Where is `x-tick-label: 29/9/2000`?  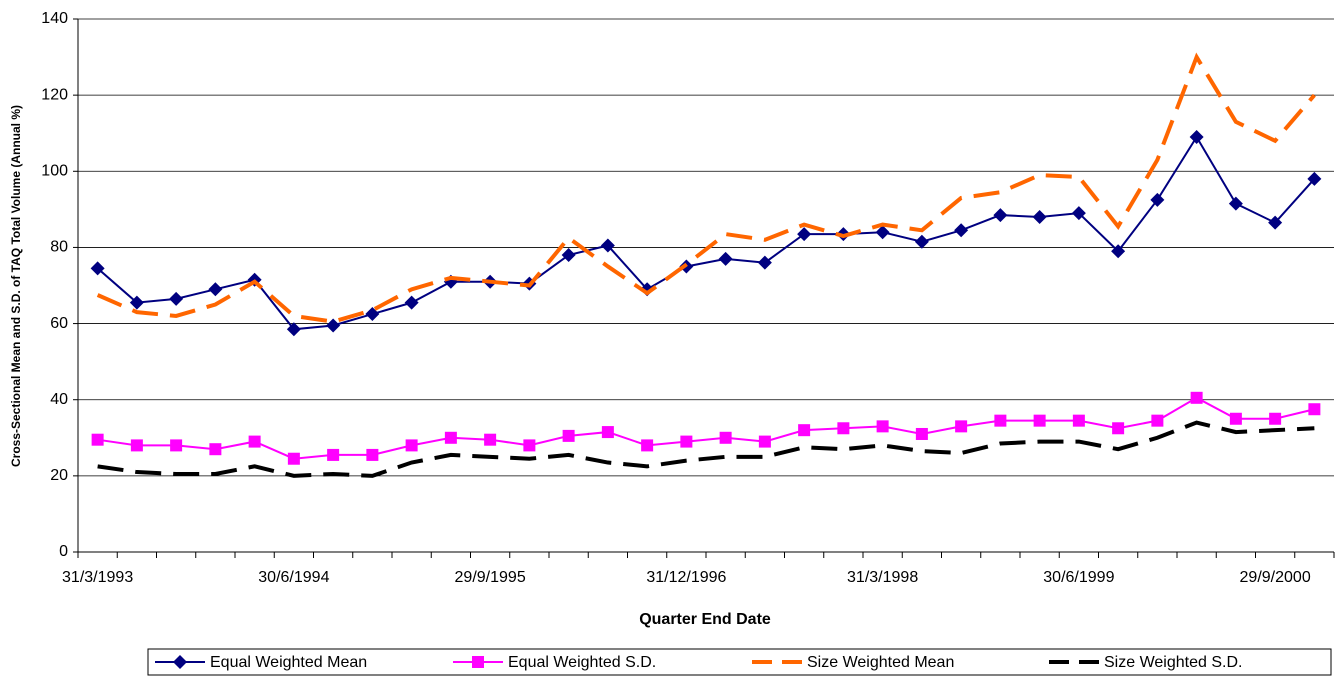
x-tick-label: 29/9/2000 is located at coordinates (1275, 577).